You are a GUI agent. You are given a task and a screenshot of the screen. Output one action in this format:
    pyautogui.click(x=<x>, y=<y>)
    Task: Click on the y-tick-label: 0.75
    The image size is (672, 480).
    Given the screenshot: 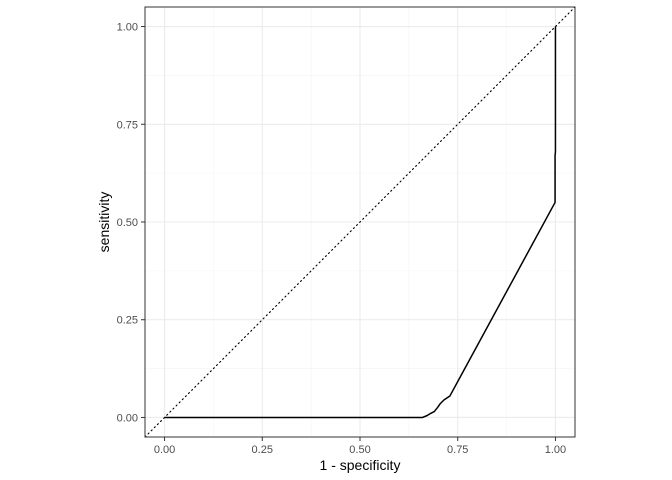 What is the action you would take?
    pyautogui.click(x=127, y=125)
    